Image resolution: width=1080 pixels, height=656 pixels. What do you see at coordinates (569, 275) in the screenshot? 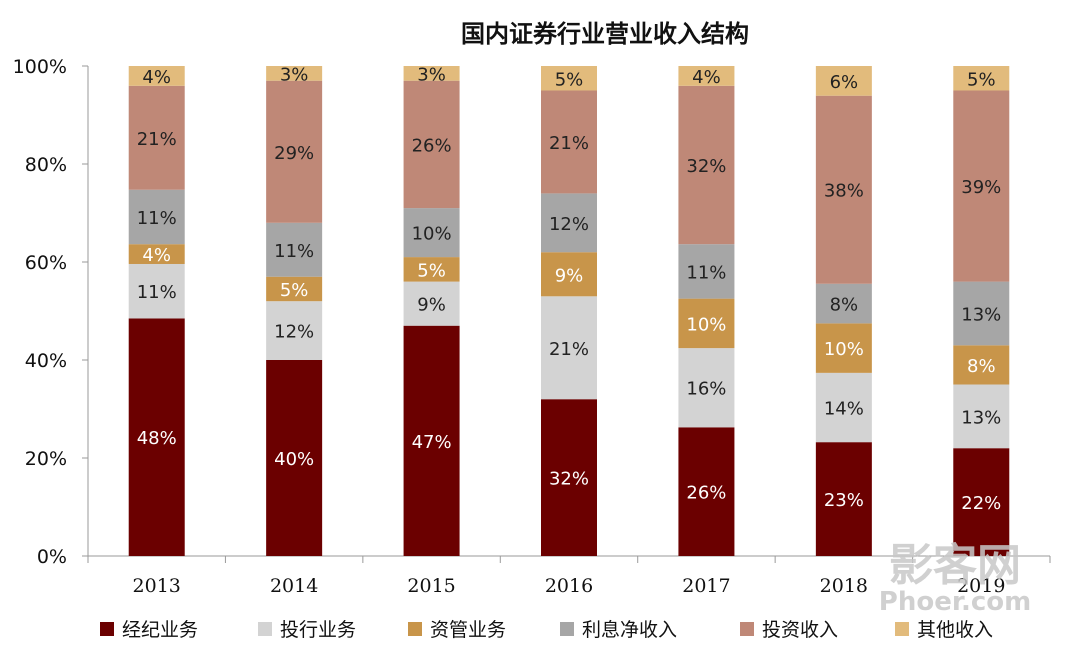
I see `data-label: 9%` at bounding box center [569, 275].